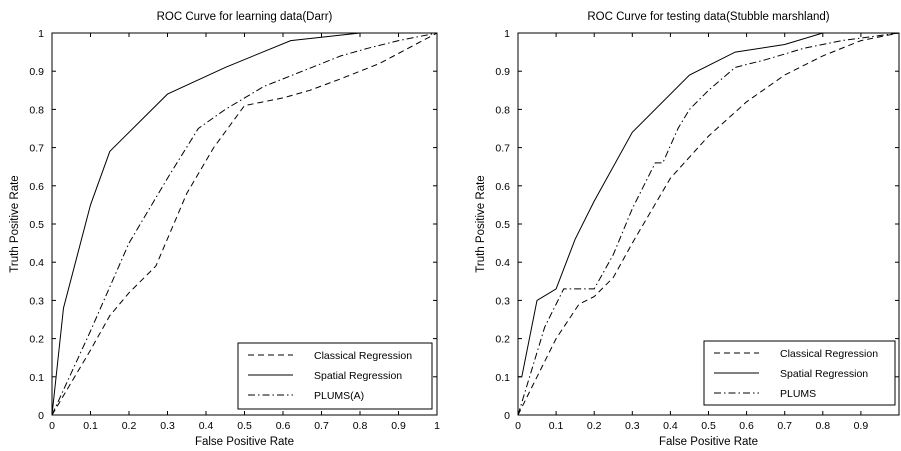 This screenshot has width=901, height=451. I want to click on legend-box, so click(335, 376).